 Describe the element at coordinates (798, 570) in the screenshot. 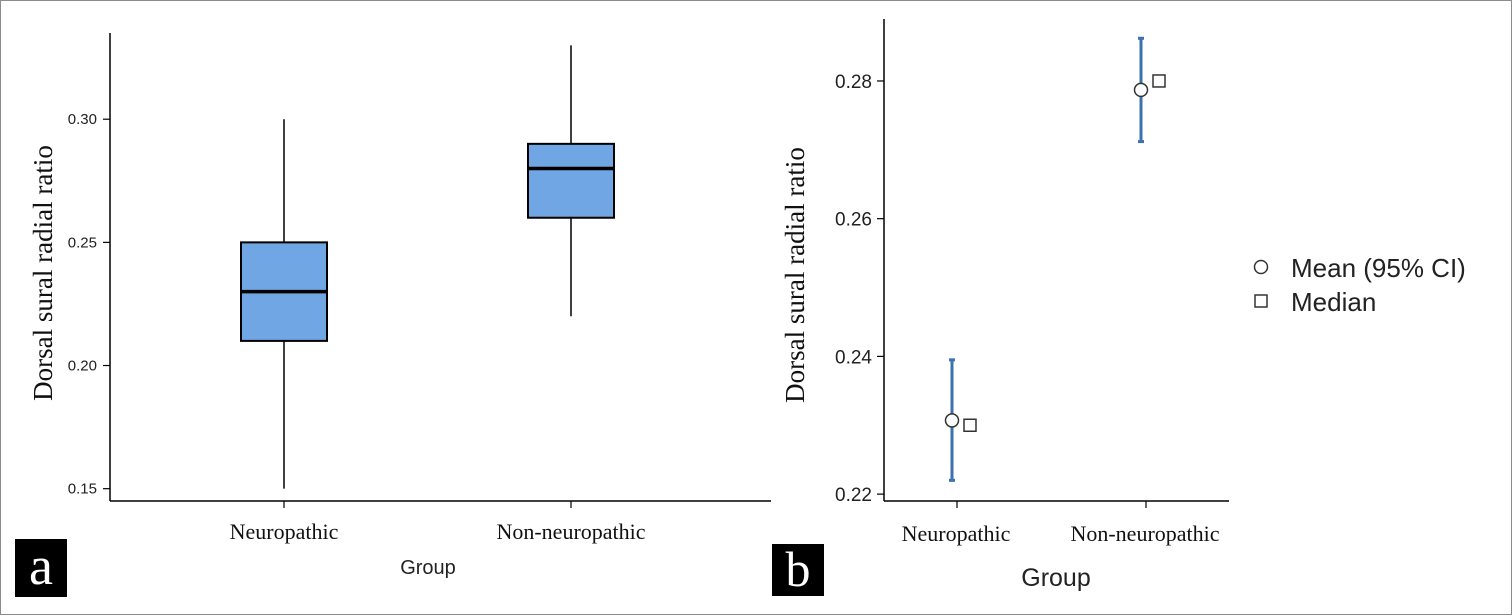

I see `panel-b-tag: b` at that location.